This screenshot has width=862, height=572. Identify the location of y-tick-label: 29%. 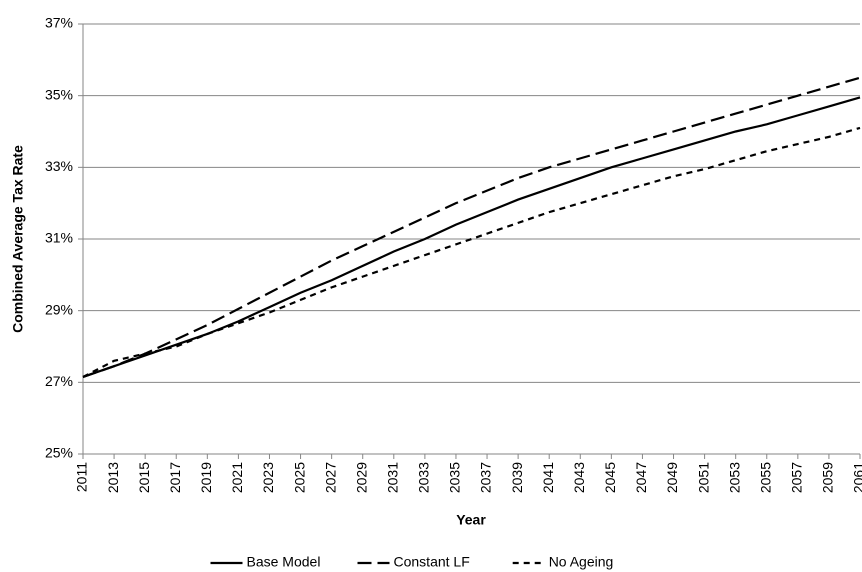
(59, 309).